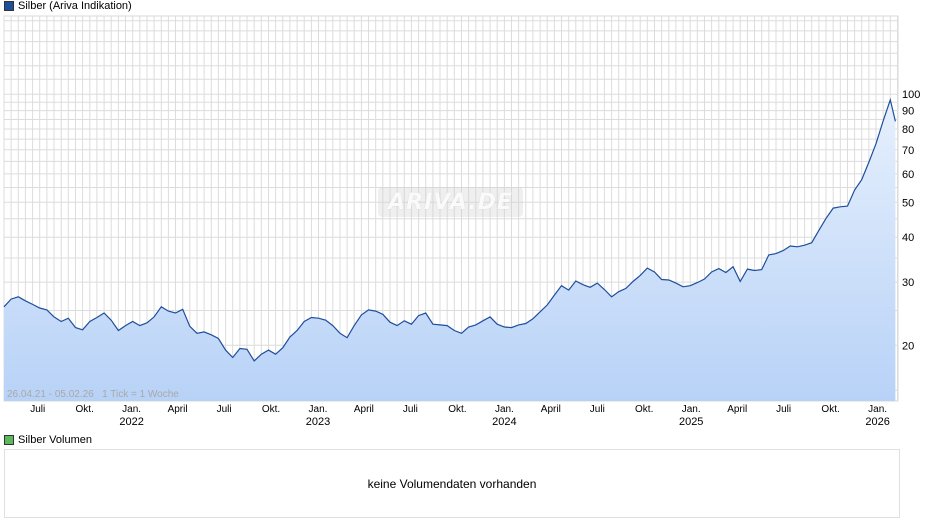 The image size is (940, 526). What do you see at coordinates (908, 203) in the screenshot?
I see `y-tick-label: 50` at bounding box center [908, 203].